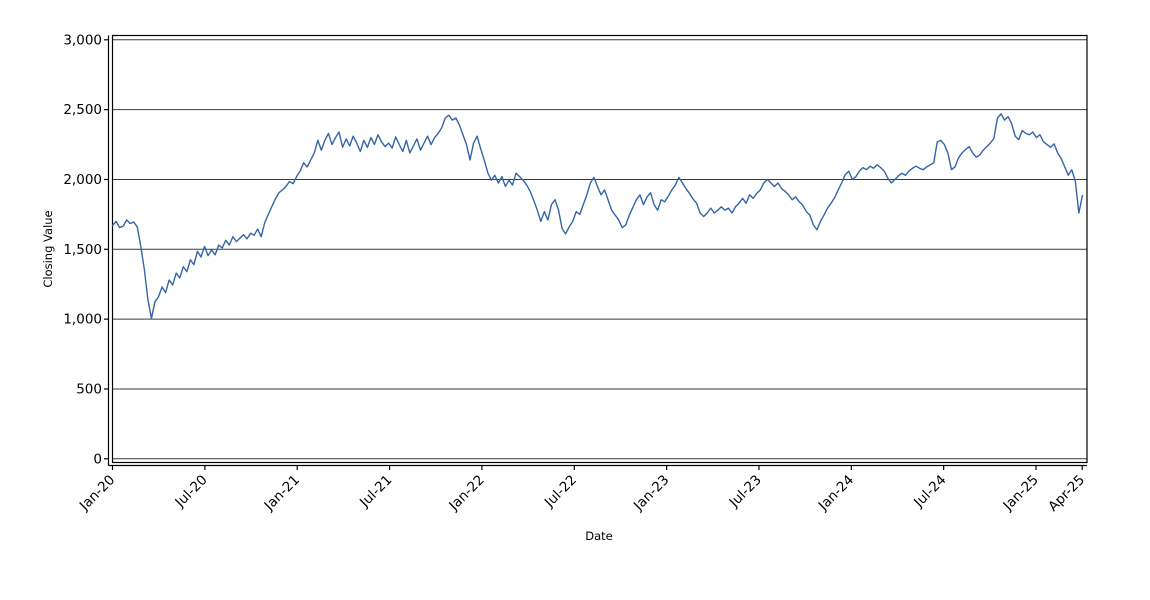 This screenshot has height=600, width=1150. What do you see at coordinates (1066, 493) in the screenshot?
I see `x-tick-label: Apr-25` at bounding box center [1066, 493].